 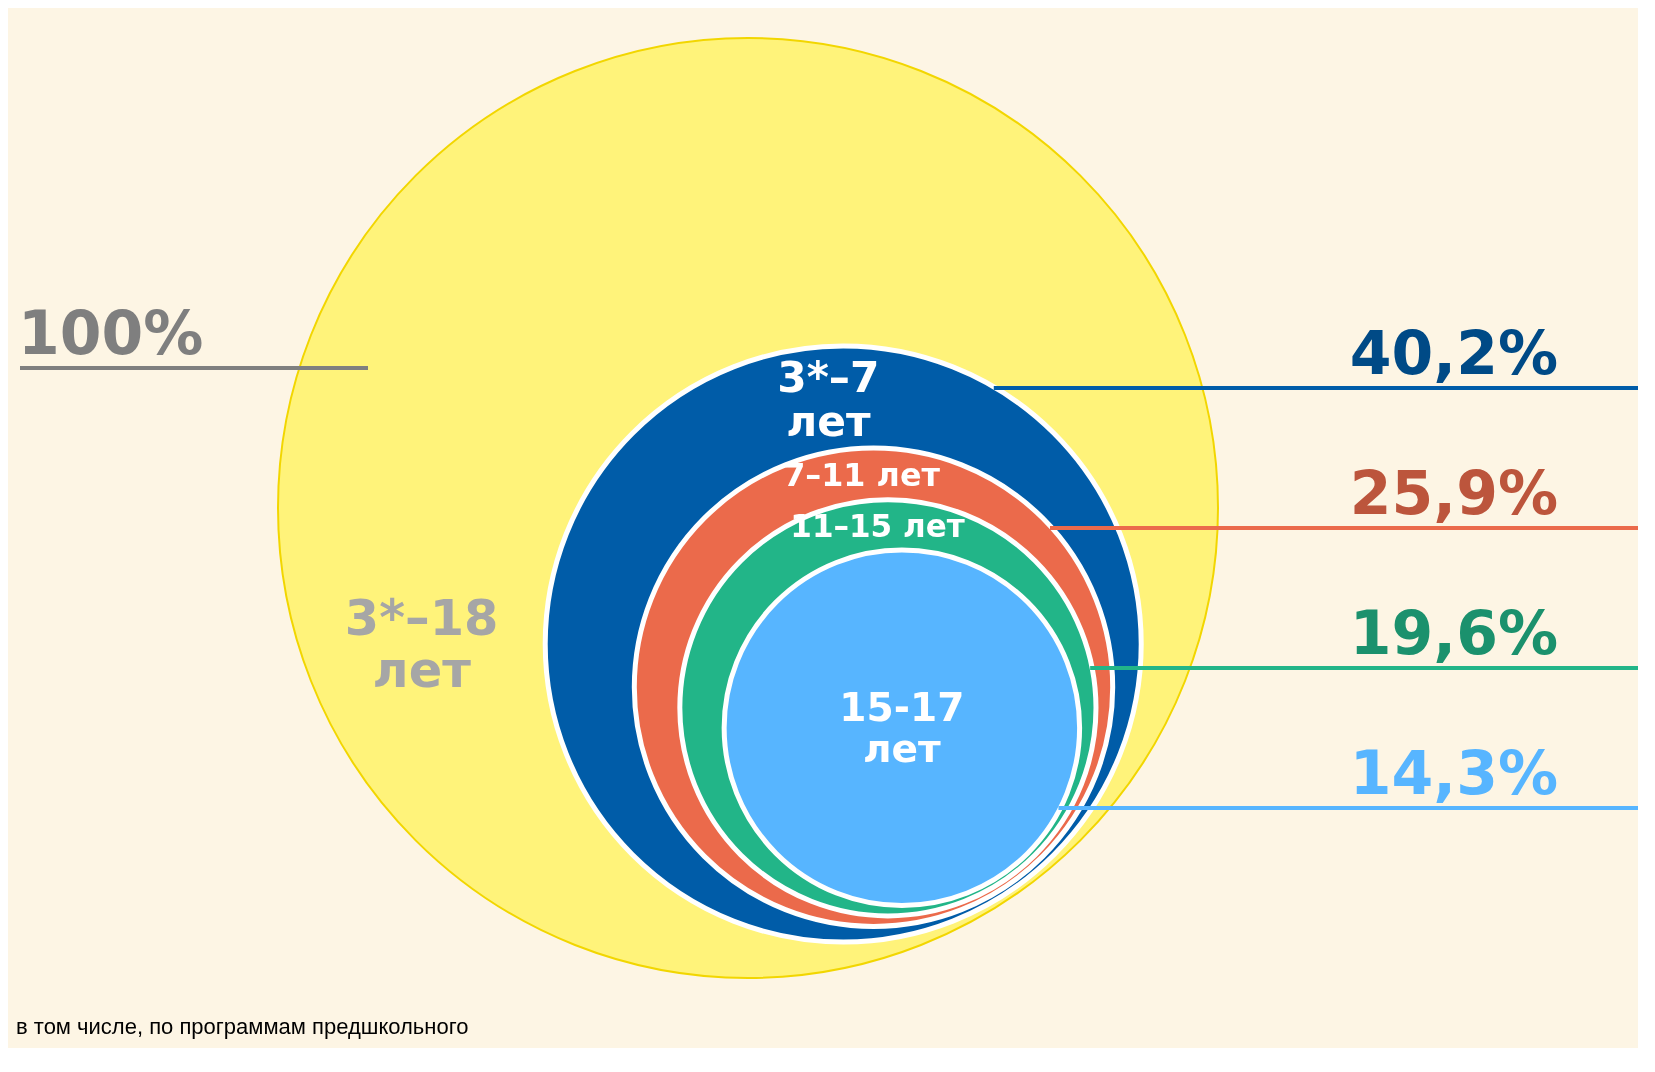 I want to click on text: в том числе, по программам предшкольного, so click(x=242, y=1027).